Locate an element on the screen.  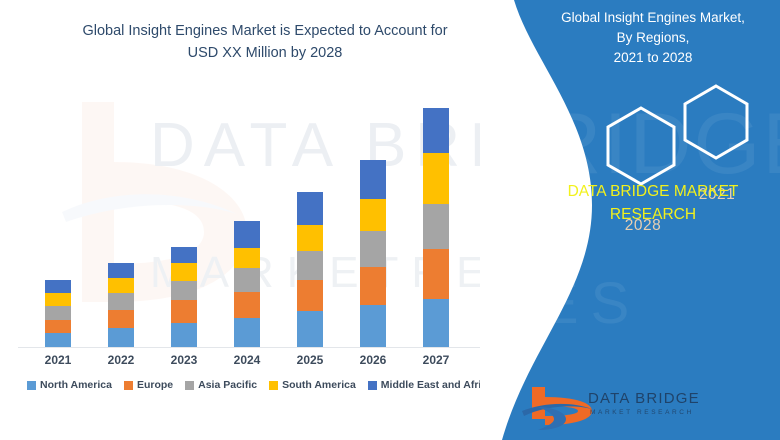
x-axis-labels: 20212022202320242025202620272028 is located at coordinates (260, 362).